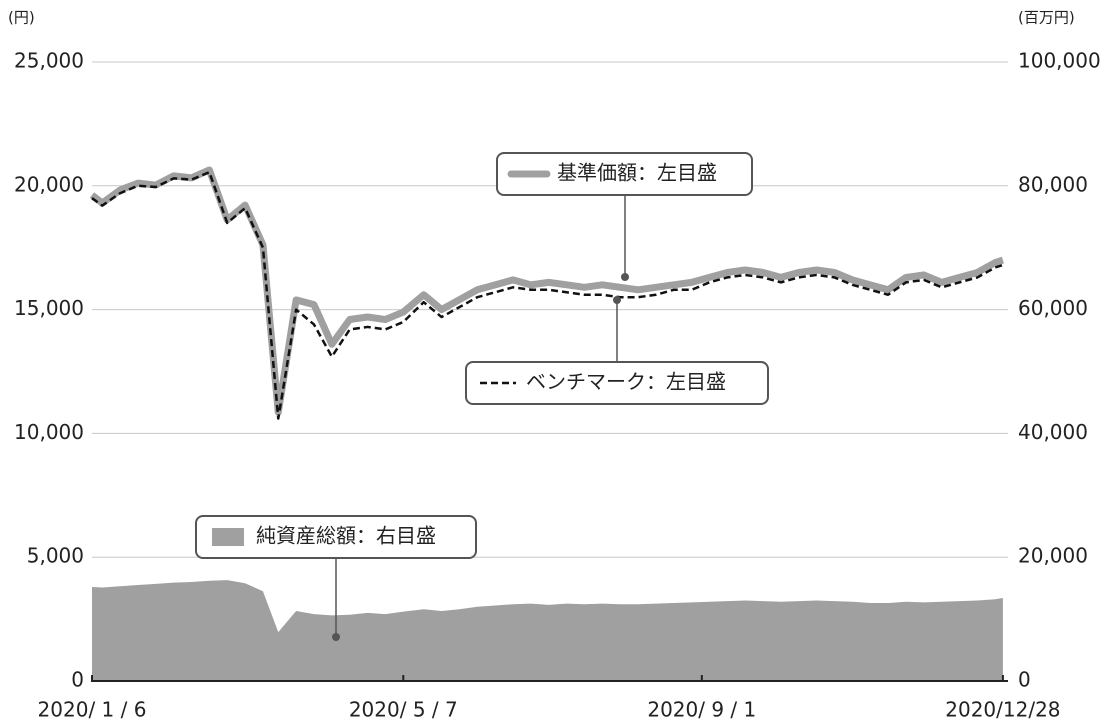 The height and width of the screenshot is (725, 1108). What do you see at coordinates (49, 184) in the screenshot?
I see `y-tick-label: 20,000` at bounding box center [49, 184].